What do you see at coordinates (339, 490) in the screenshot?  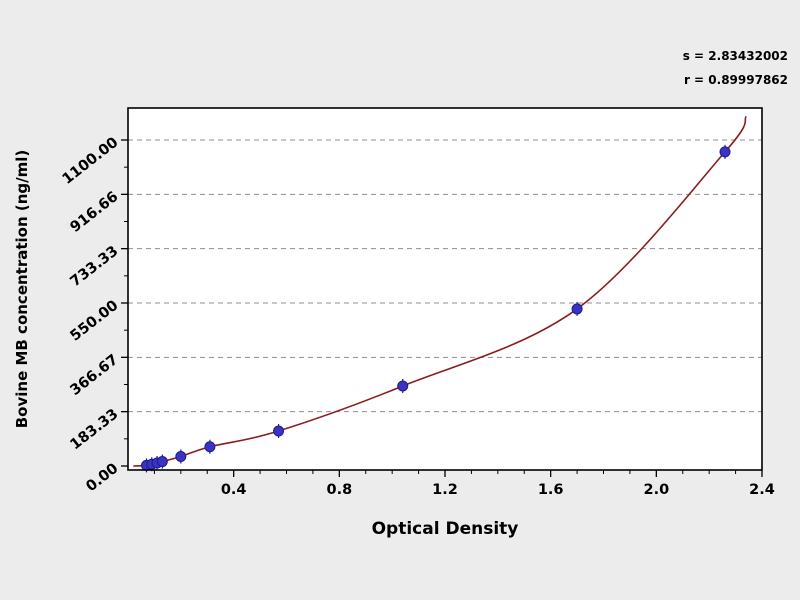 I see `svg-text: 0.8` at bounding box center [339, 490].